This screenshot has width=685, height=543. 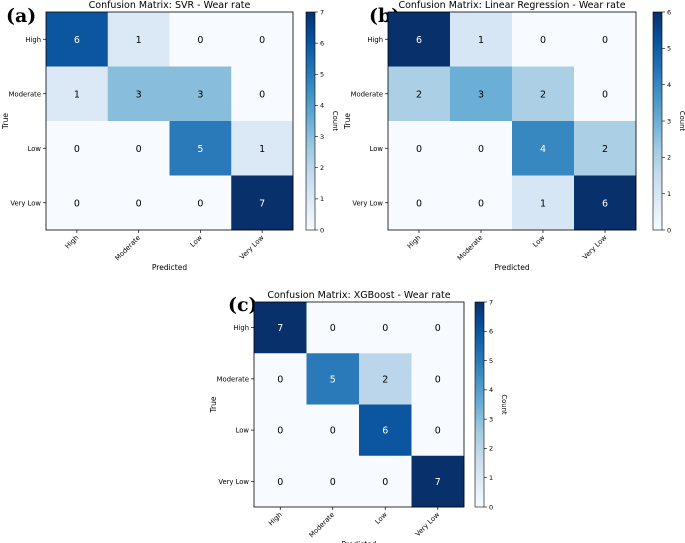 I want to click on colorbar-tick-label: 2, so click(x=491, y=449).